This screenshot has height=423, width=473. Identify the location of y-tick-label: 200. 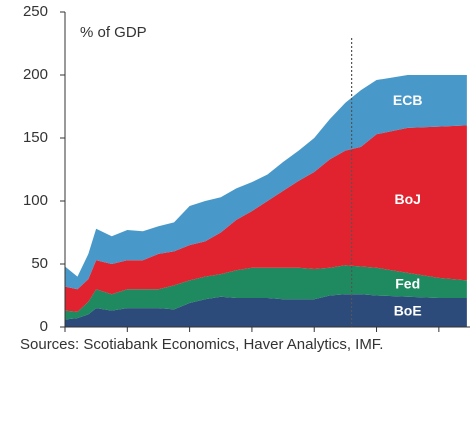
(35, 74).